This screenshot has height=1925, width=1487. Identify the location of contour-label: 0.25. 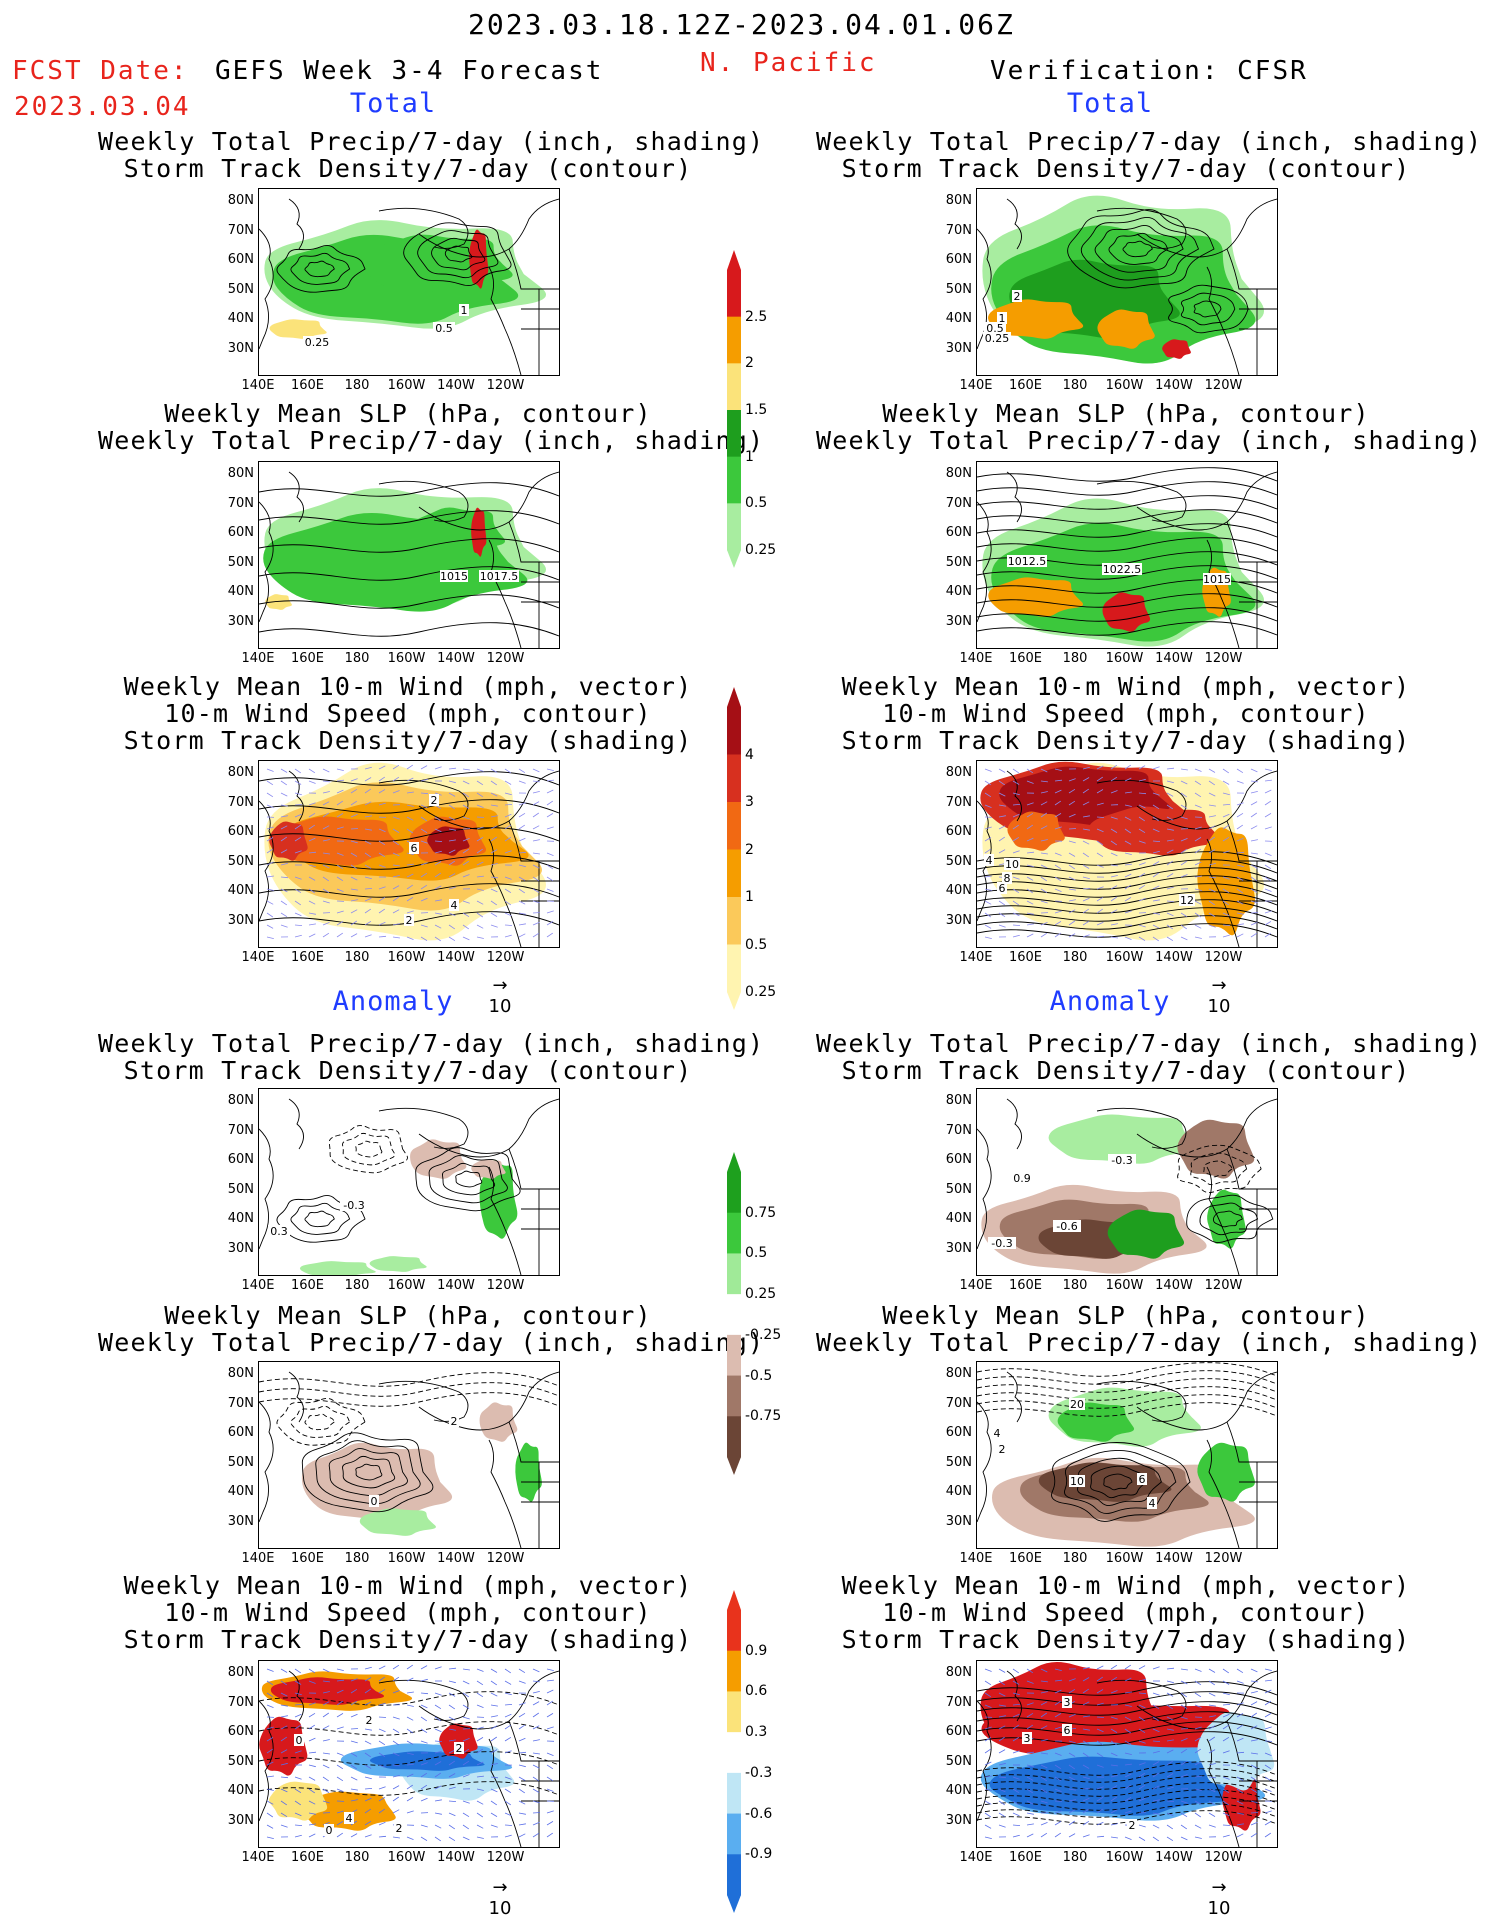
(997, 338).